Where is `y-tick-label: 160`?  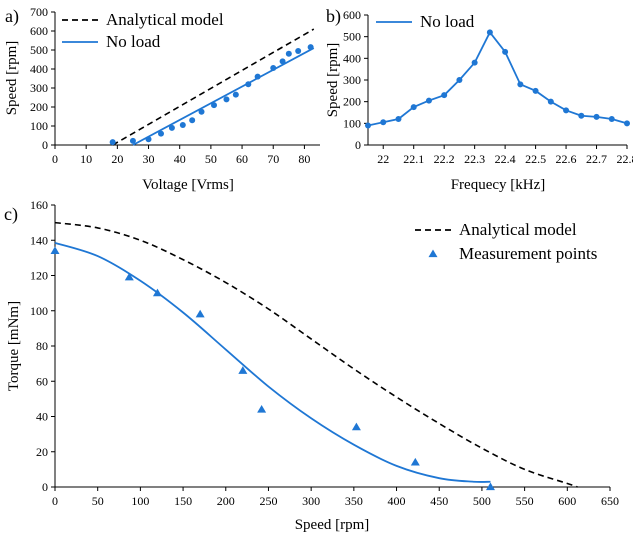 y-tick-label: 160 is located at coordinates (39, 205).